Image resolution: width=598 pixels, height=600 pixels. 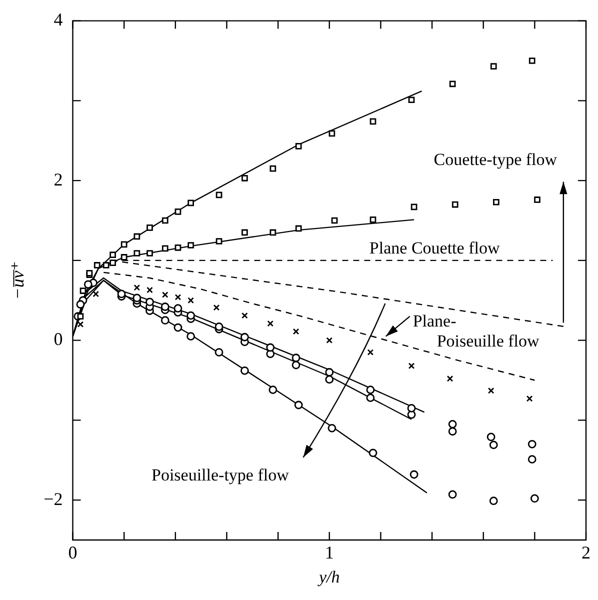 What do you see at coordinates (53, 498) in the screenshot?
I see `y-tick-label: −2` at bounding box center [53, 498].